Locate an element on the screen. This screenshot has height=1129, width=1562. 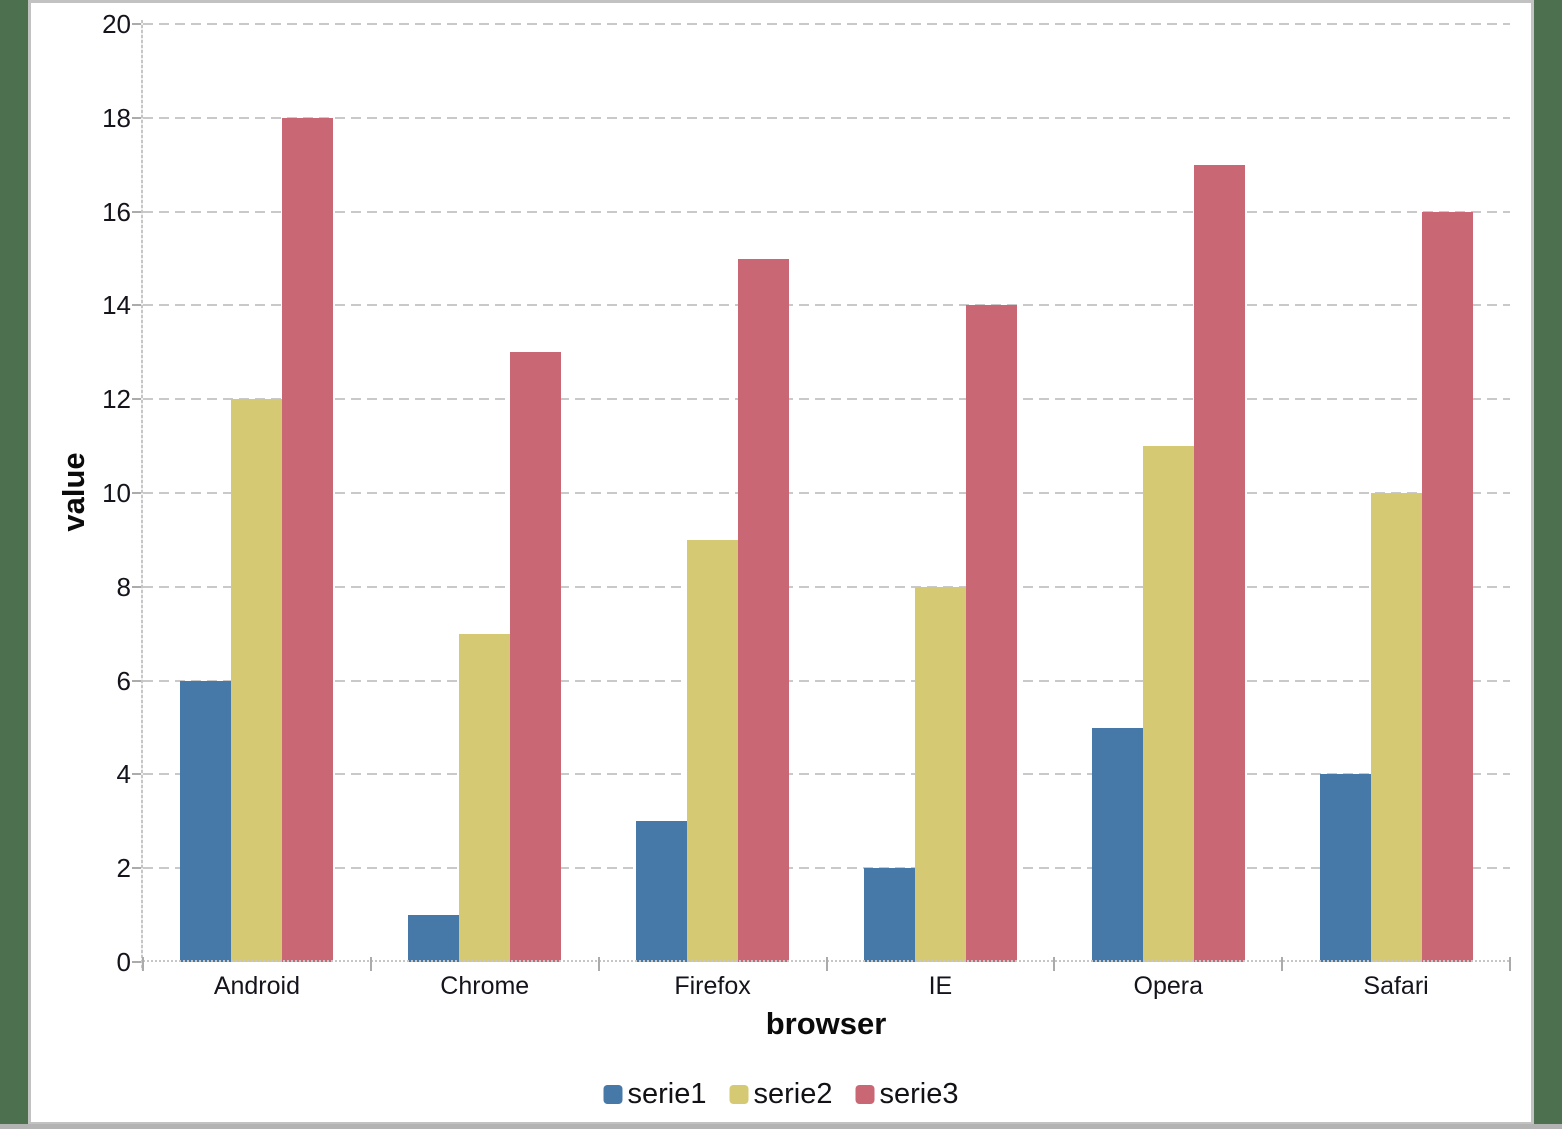
legend-swatch-serie1 is located at coordinates (613, 1094).